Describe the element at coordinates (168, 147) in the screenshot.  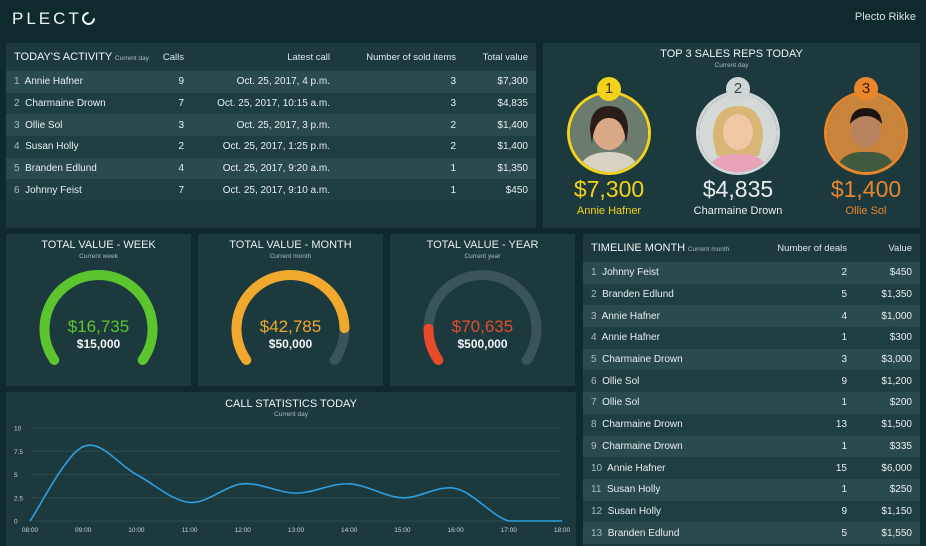
I see `calls-cell: 2` at that location.